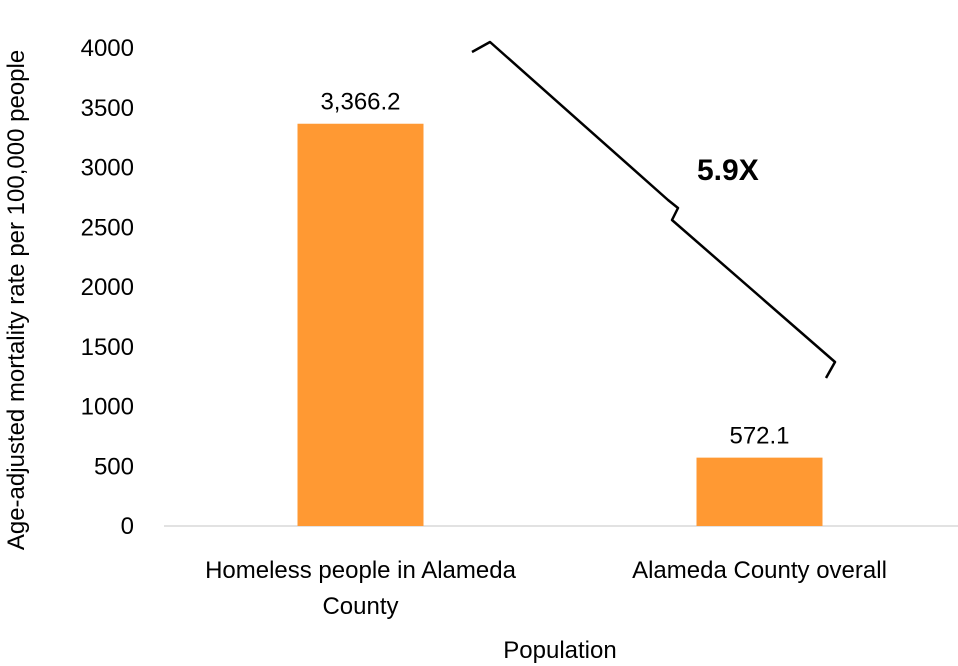 The width and height of the screenshot is (958, 666). I want to click on y-axis-ticks: 0 500 1000 1500 2000 2500 3000 3500 4000, so click(107, 287).